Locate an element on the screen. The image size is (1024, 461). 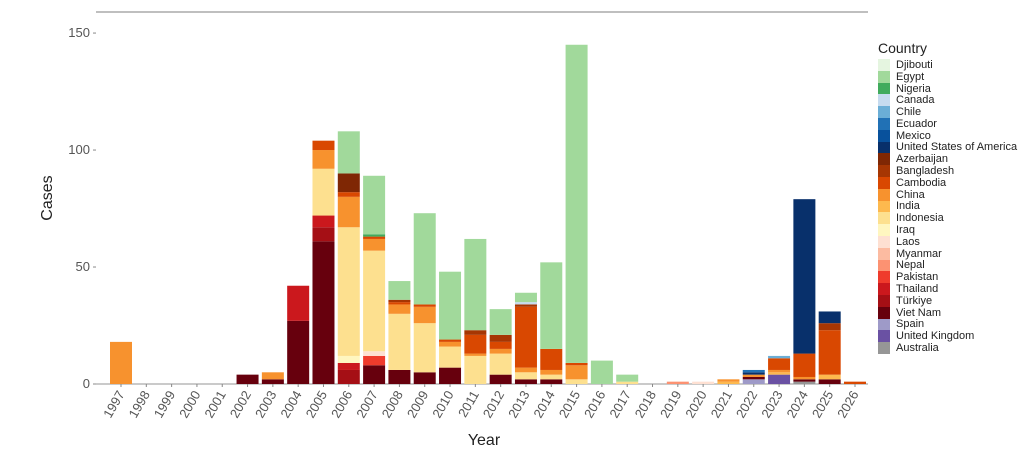
legend-label: Myanmar is located at coordinates (919, 253).